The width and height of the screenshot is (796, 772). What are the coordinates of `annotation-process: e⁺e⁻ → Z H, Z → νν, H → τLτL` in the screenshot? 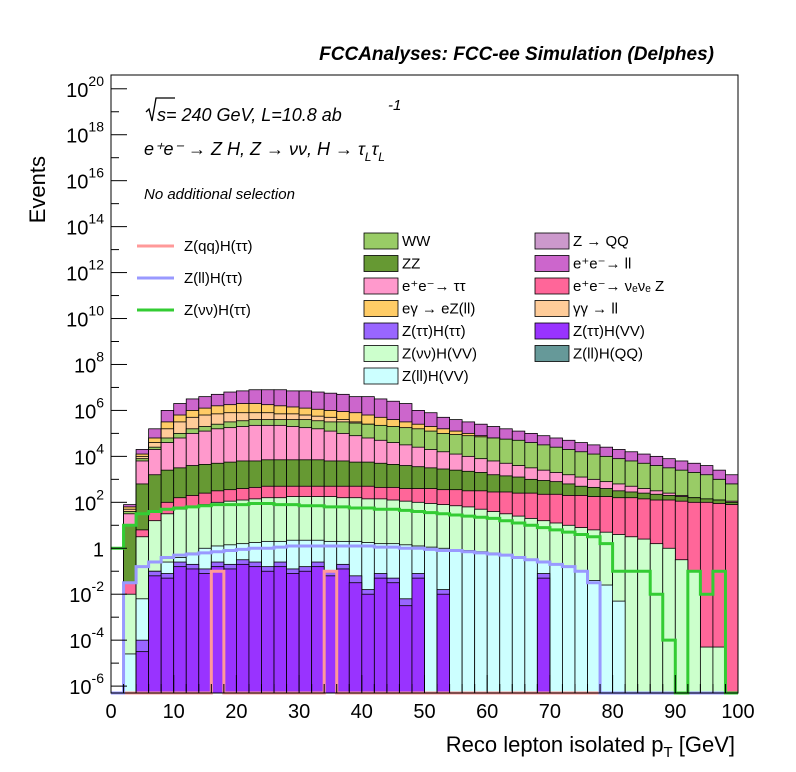 It's located at (264, 151).